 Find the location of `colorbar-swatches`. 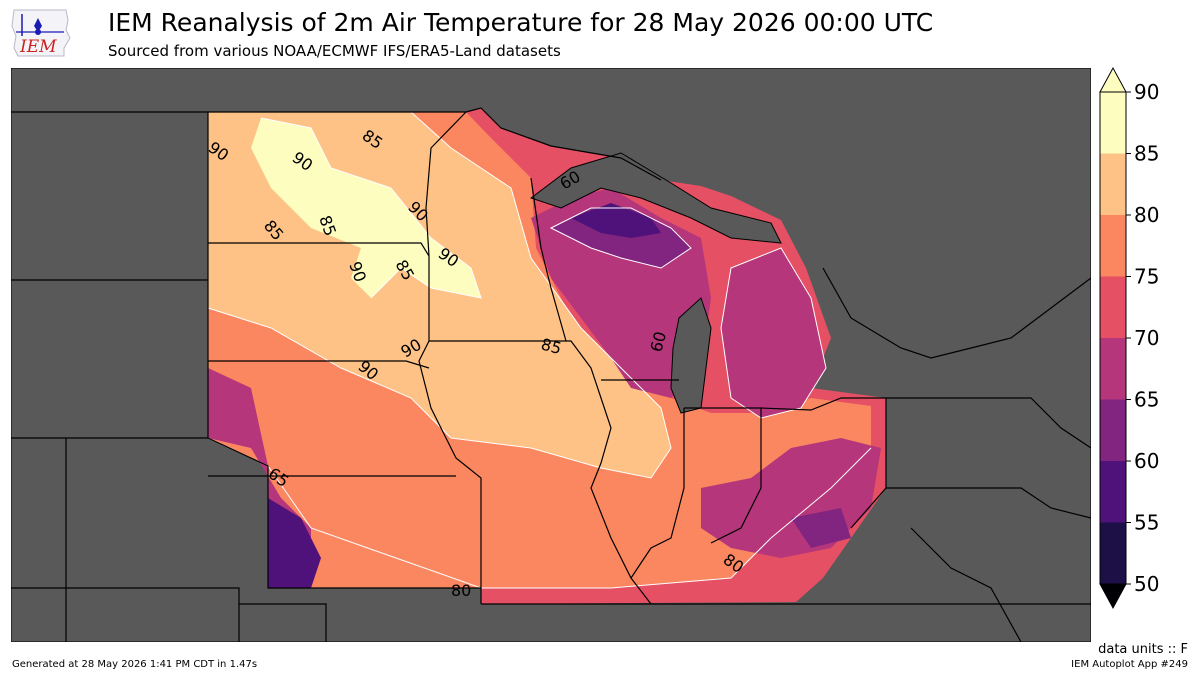

colorbar-swatches is located at coordinates (1113, 338).